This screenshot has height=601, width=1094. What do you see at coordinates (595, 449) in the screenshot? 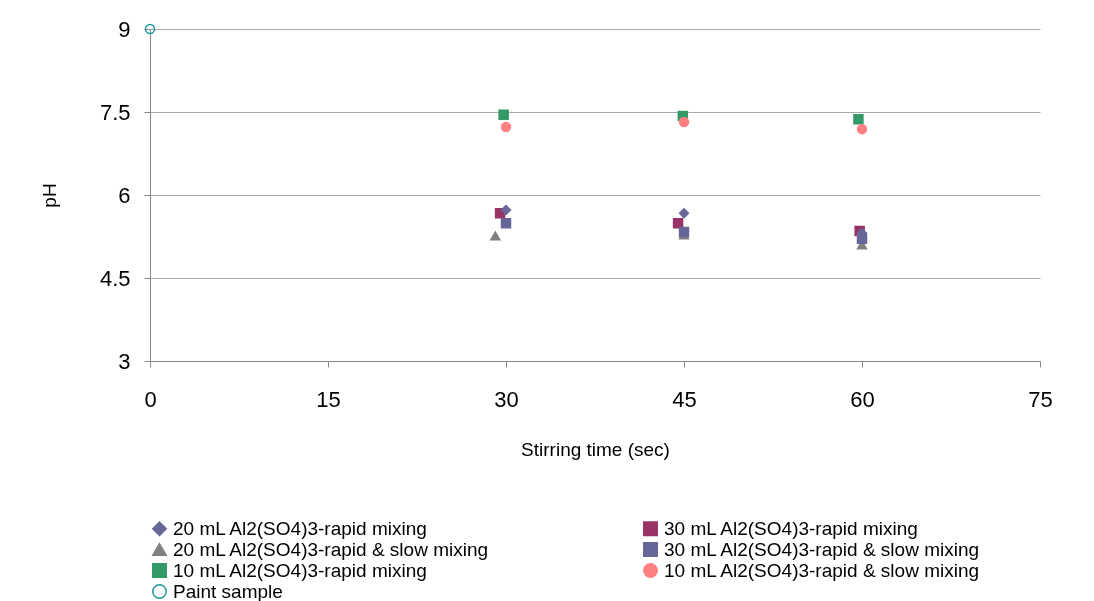
I see `x-axis-title: Stirring time (sec)` at bounding box center [595, 449].